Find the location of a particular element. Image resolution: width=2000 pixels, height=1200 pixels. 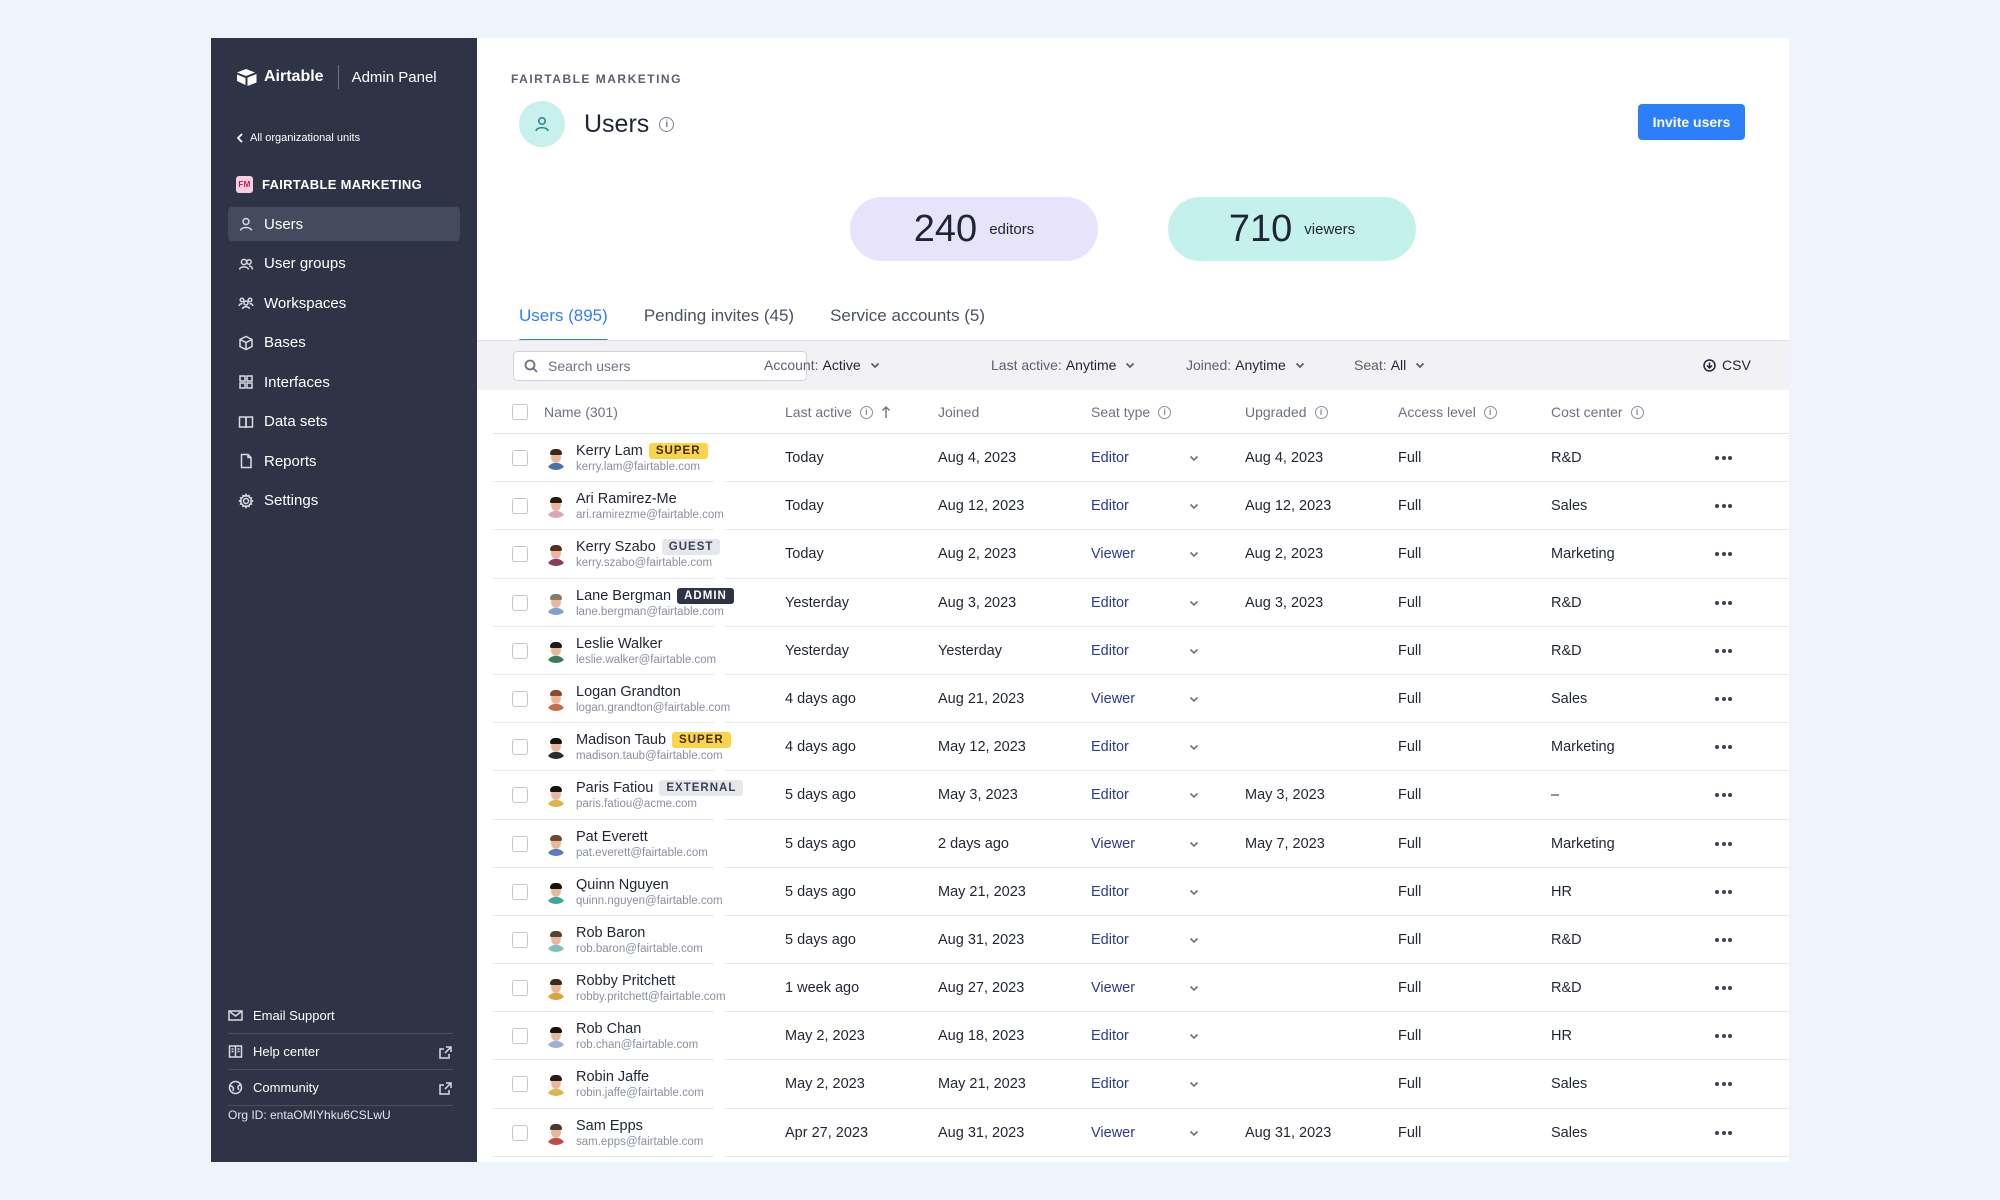

last-active-filter: Last active: Anytime is located at coordinates (1063, 365).